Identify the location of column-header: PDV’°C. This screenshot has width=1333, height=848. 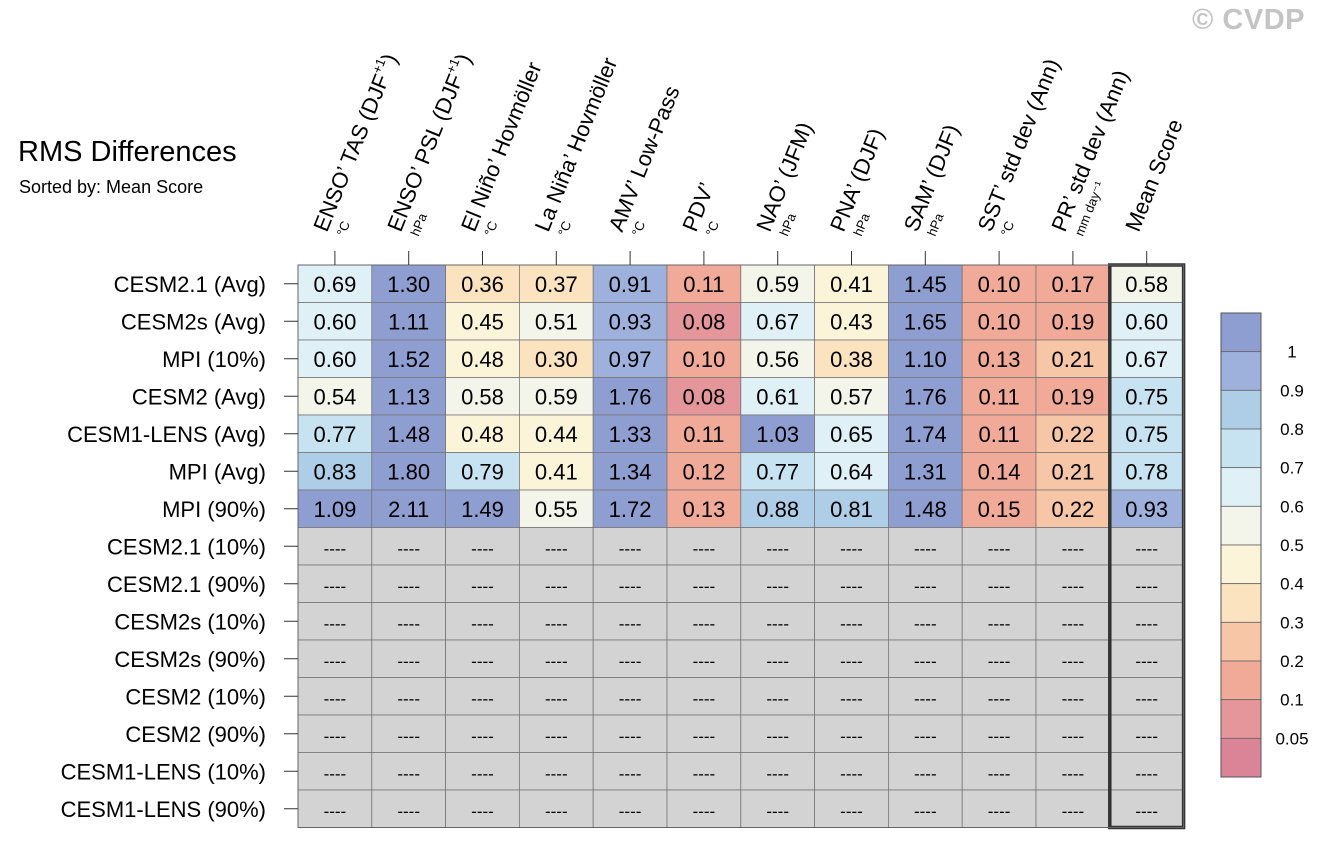
(699, 208).